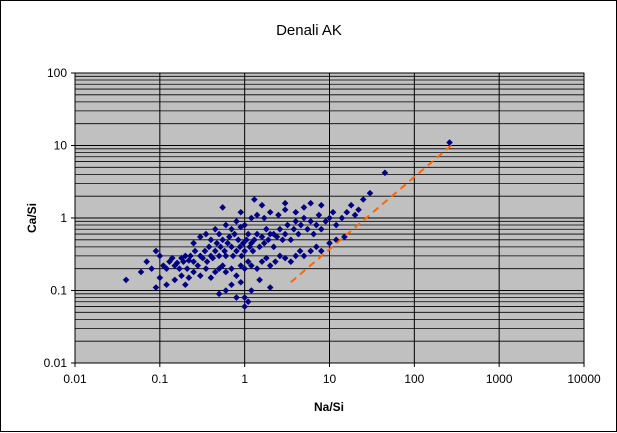 This screenshot has height=433, width=617. What do you see at coordinates (329, 407) in the screenshot?
I see `x-axis-label: Na/Si` at bounding box center [329, 407].